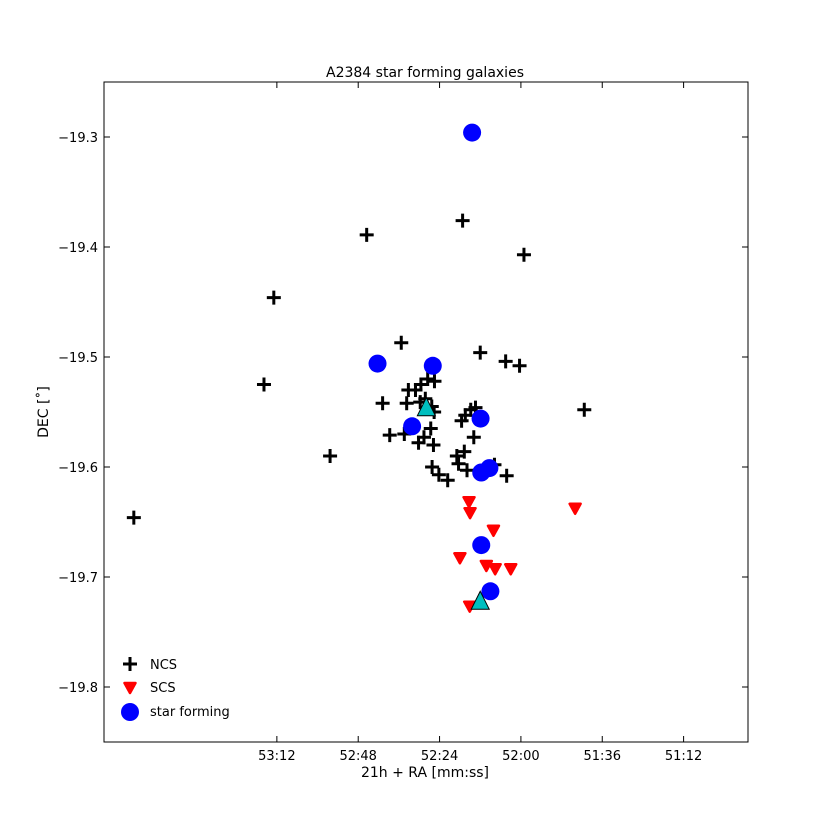  What do you see at coordinates (163, 665) in the screenshot?
I see `legend-label-ncs: NCS` at bounding box center [163, 665].